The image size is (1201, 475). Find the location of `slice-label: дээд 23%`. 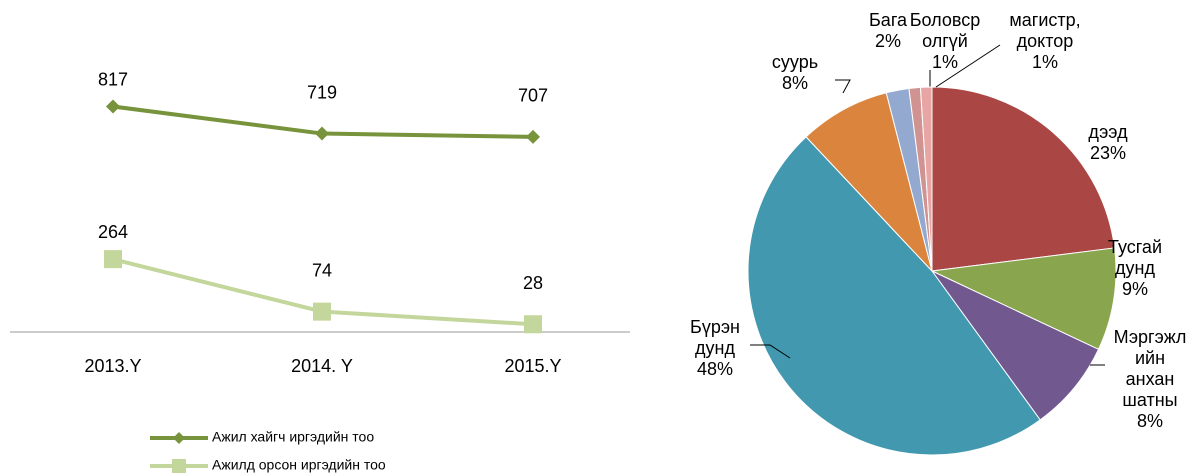

slice-label: дээд 23% is located at coordinates (1107, 143).